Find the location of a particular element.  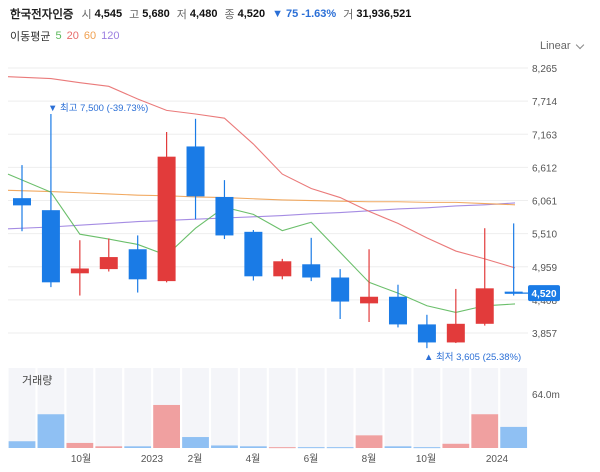

ma60-line is located at coordinates (261, 197).